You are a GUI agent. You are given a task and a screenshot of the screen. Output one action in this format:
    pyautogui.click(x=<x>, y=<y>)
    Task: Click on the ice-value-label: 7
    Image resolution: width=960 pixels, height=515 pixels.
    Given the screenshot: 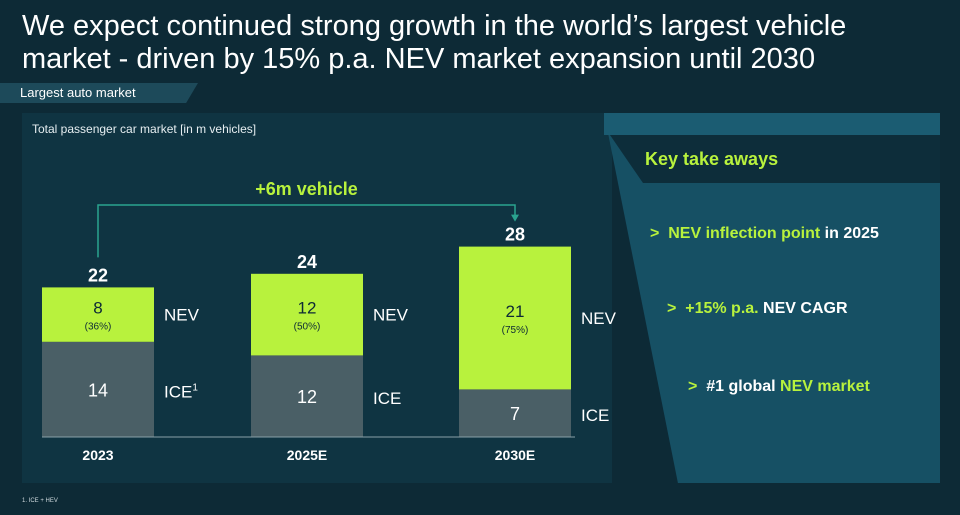 What is the action you would take?
    pyautogui.click(x=515, y=414)
    